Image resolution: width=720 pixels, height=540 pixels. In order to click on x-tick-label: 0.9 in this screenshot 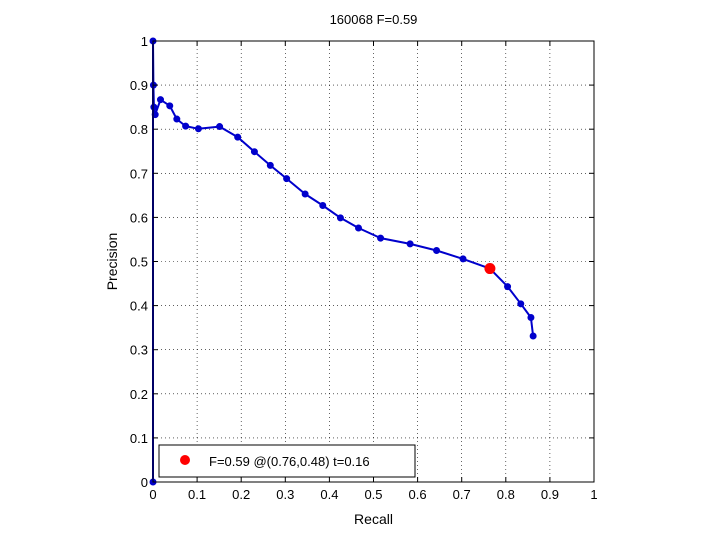, I will do `click(550, 494)`.